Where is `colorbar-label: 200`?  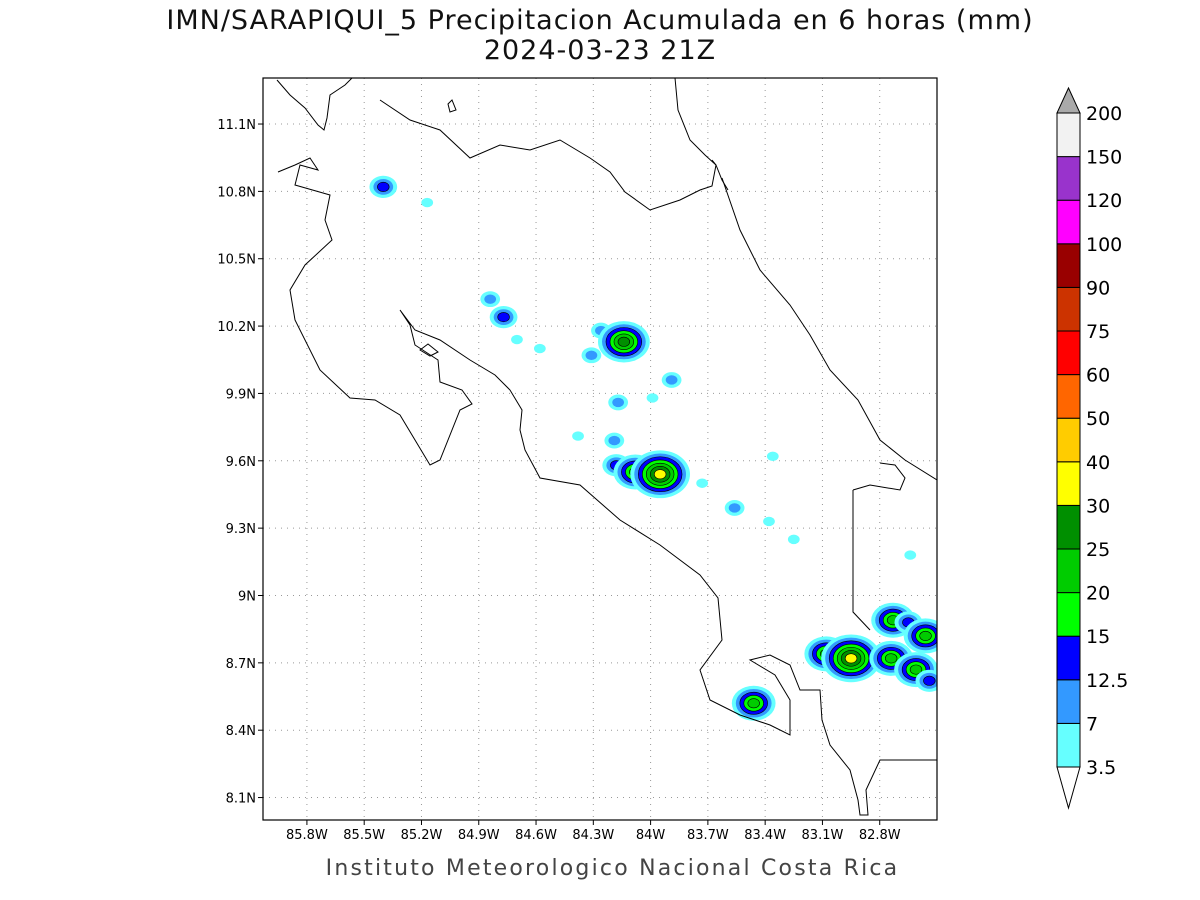
colorbar-label: 200 is located at coordinates (1104, 114).